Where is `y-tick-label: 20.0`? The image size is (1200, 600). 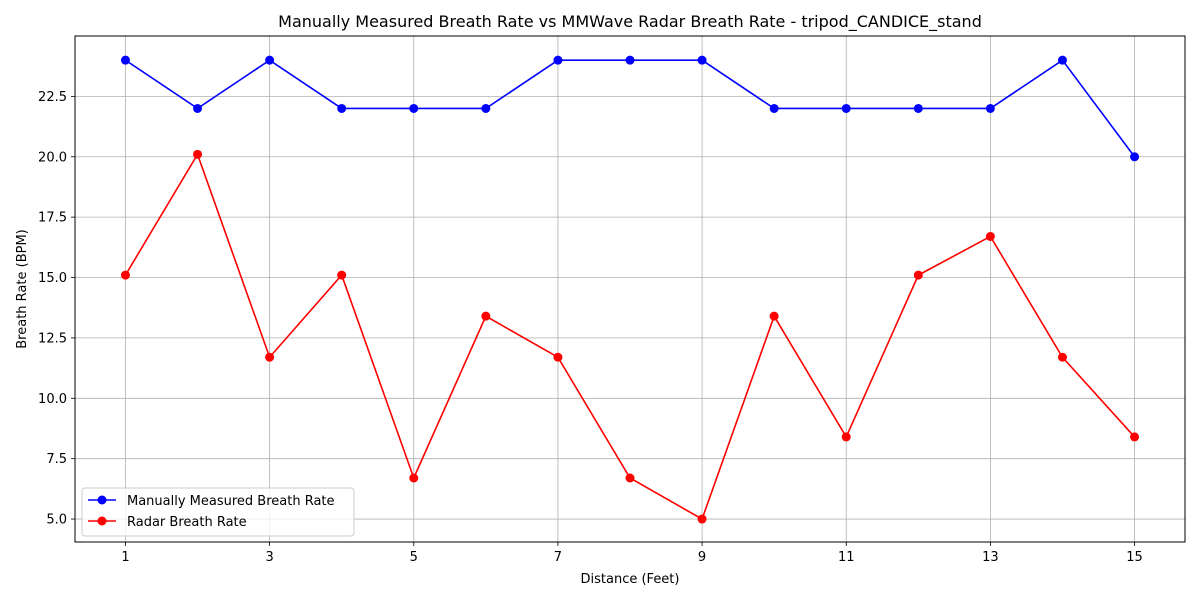 y-tick-label: 20.0 is located at coordinates (52, 157).